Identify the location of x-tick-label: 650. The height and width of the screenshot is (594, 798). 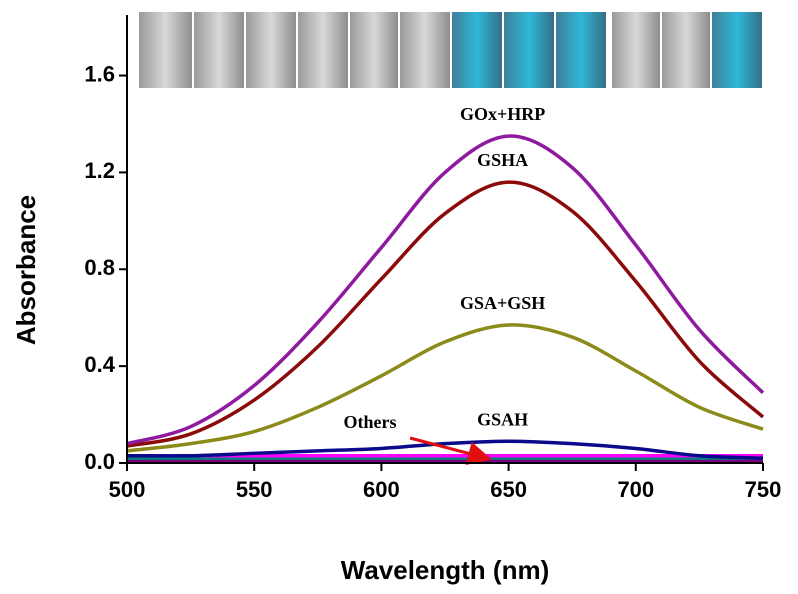
(508, 489).